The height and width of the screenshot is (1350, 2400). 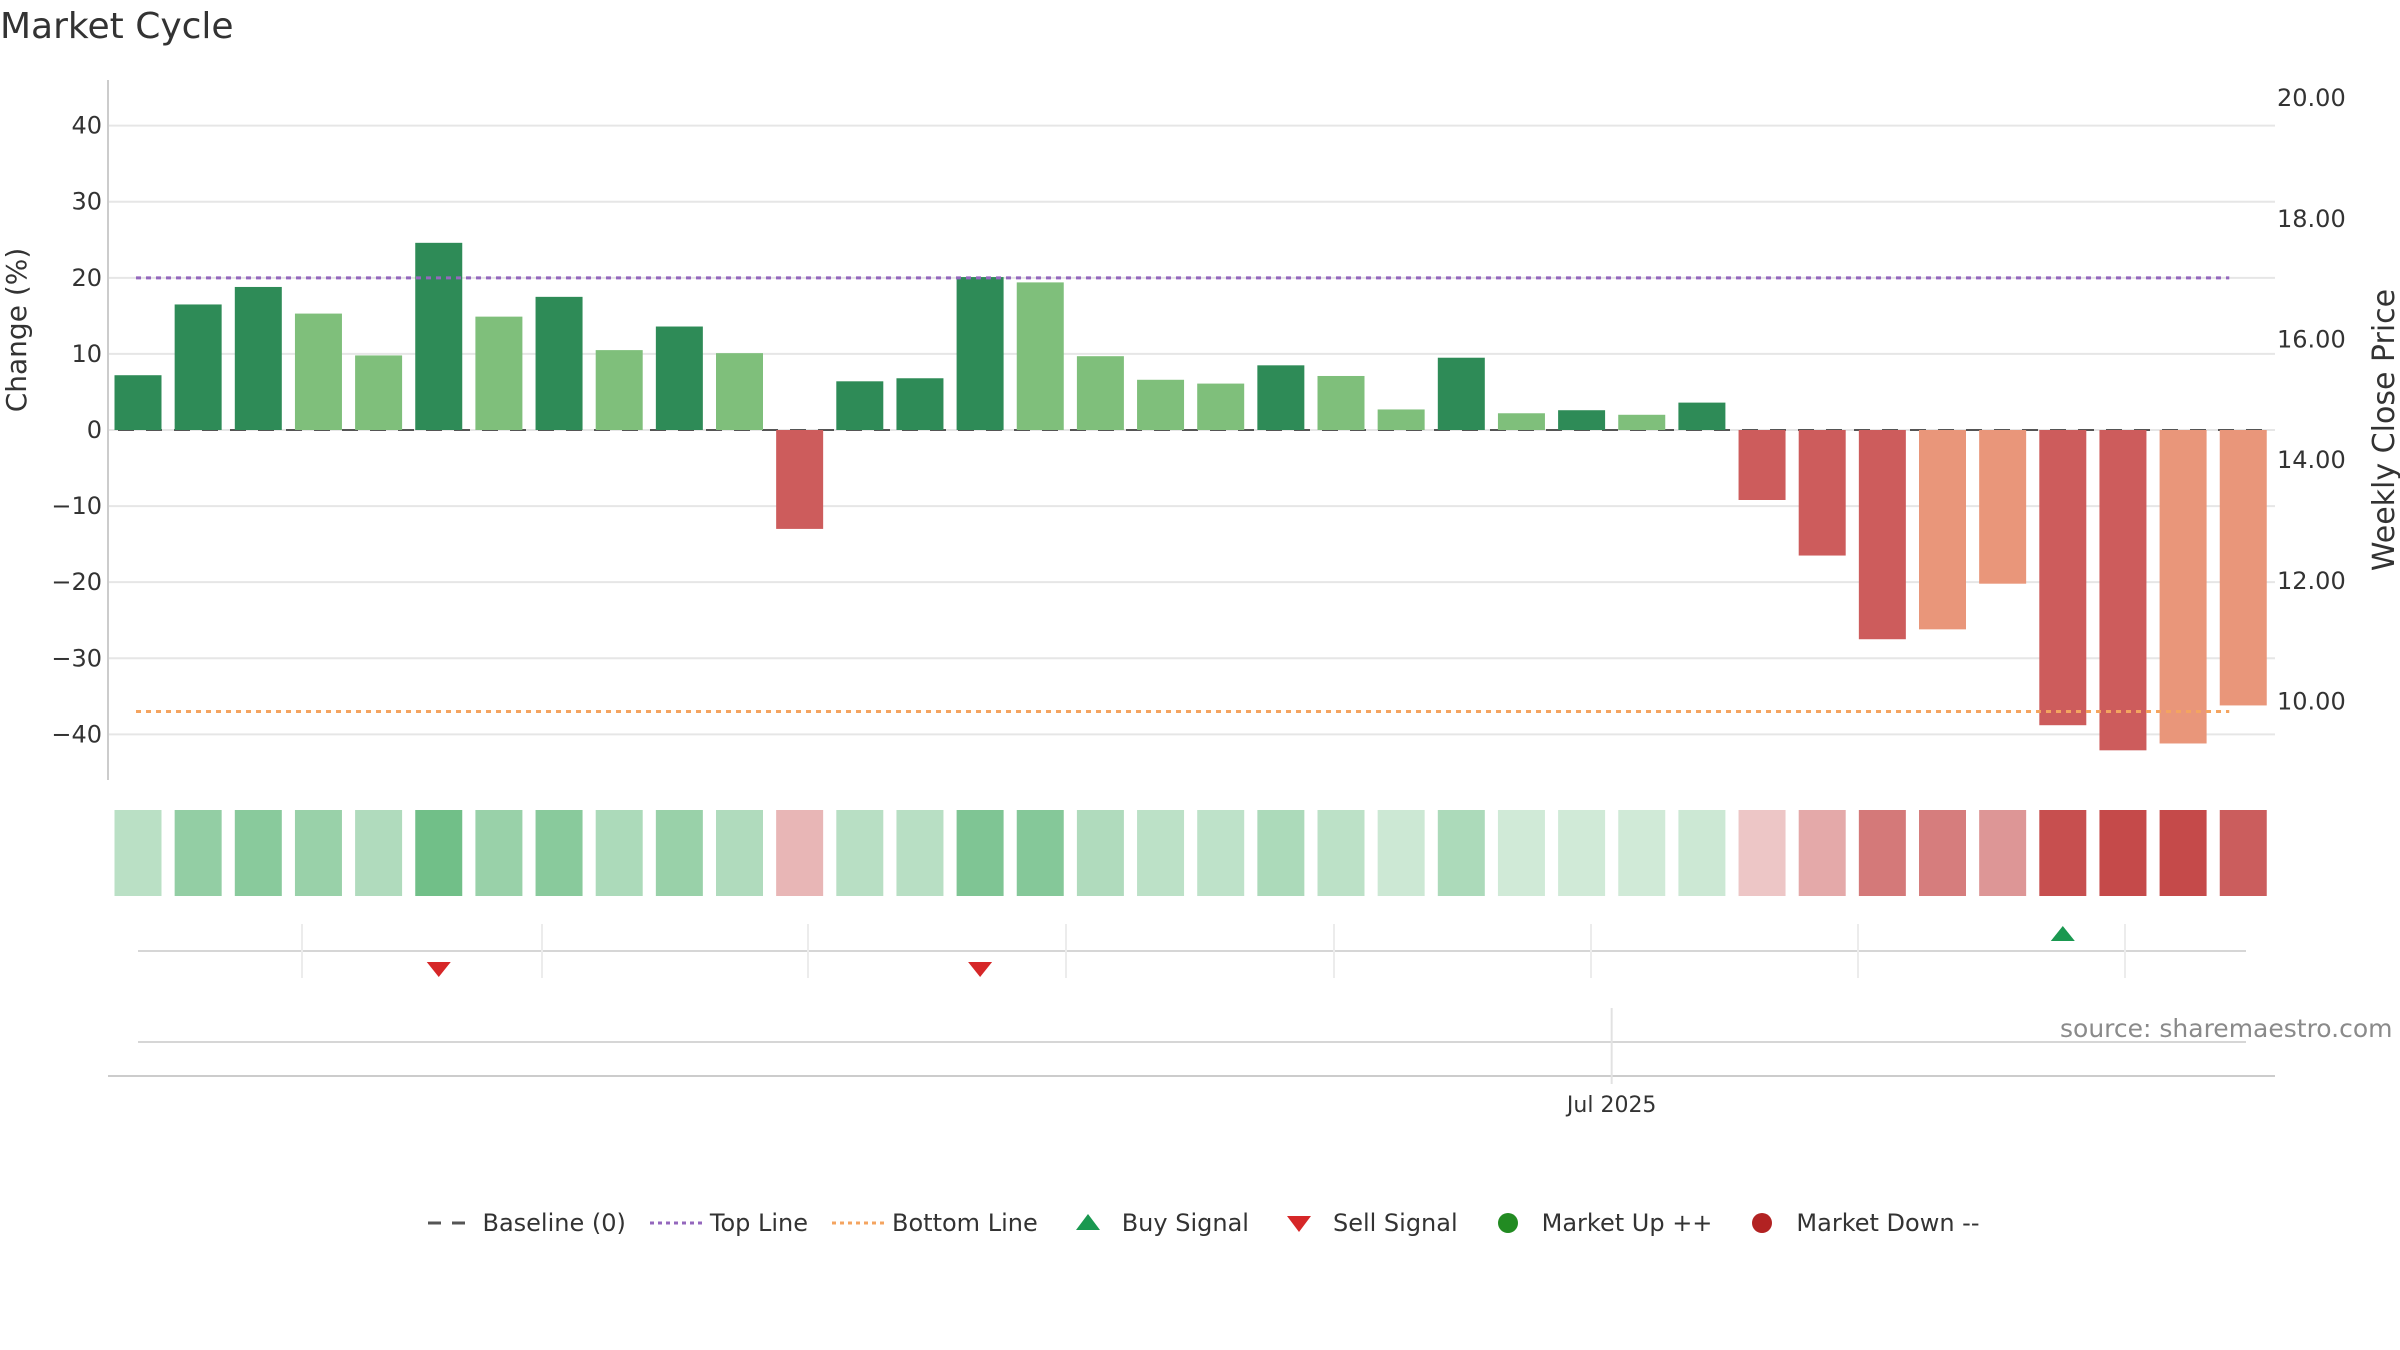 What do you see at coordinates (1762, 1223) in the screenshot?
I see `market-down-dot-icon` at bounding box center [1762, 1223].